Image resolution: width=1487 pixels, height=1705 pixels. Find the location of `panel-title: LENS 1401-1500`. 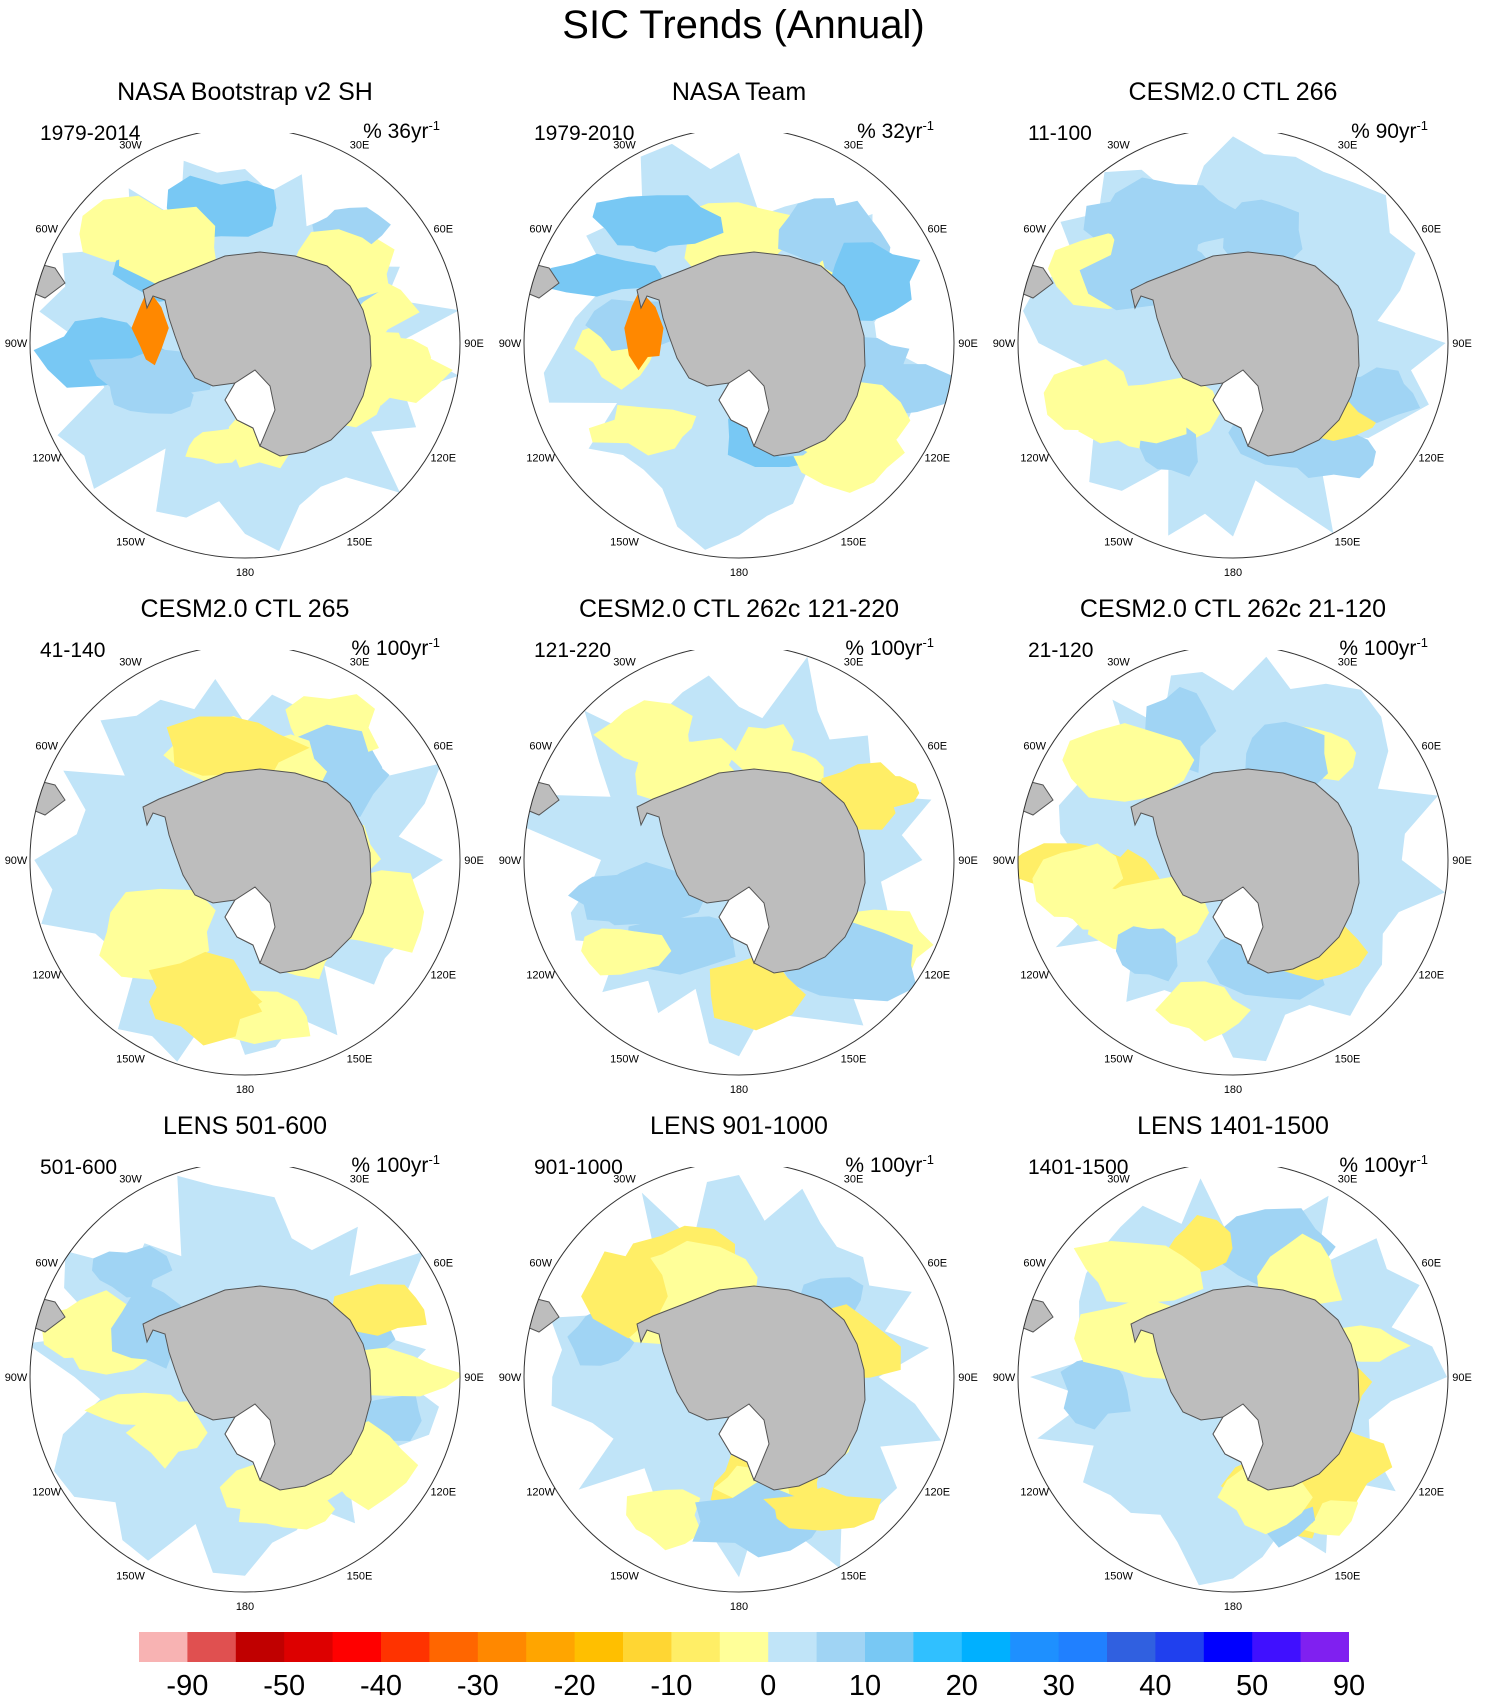

panel-title: LENS 1401-1500 is located at coordinates (1233, 1126).